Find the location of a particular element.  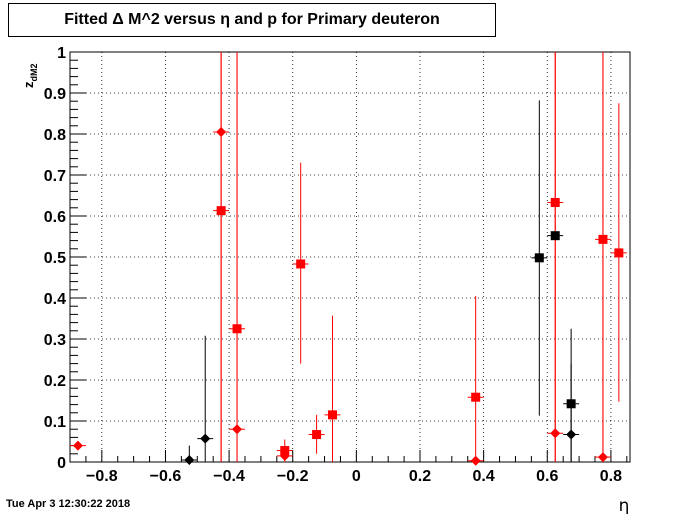

y-tick-label: 0.3 is located at coordinates (55, 340).